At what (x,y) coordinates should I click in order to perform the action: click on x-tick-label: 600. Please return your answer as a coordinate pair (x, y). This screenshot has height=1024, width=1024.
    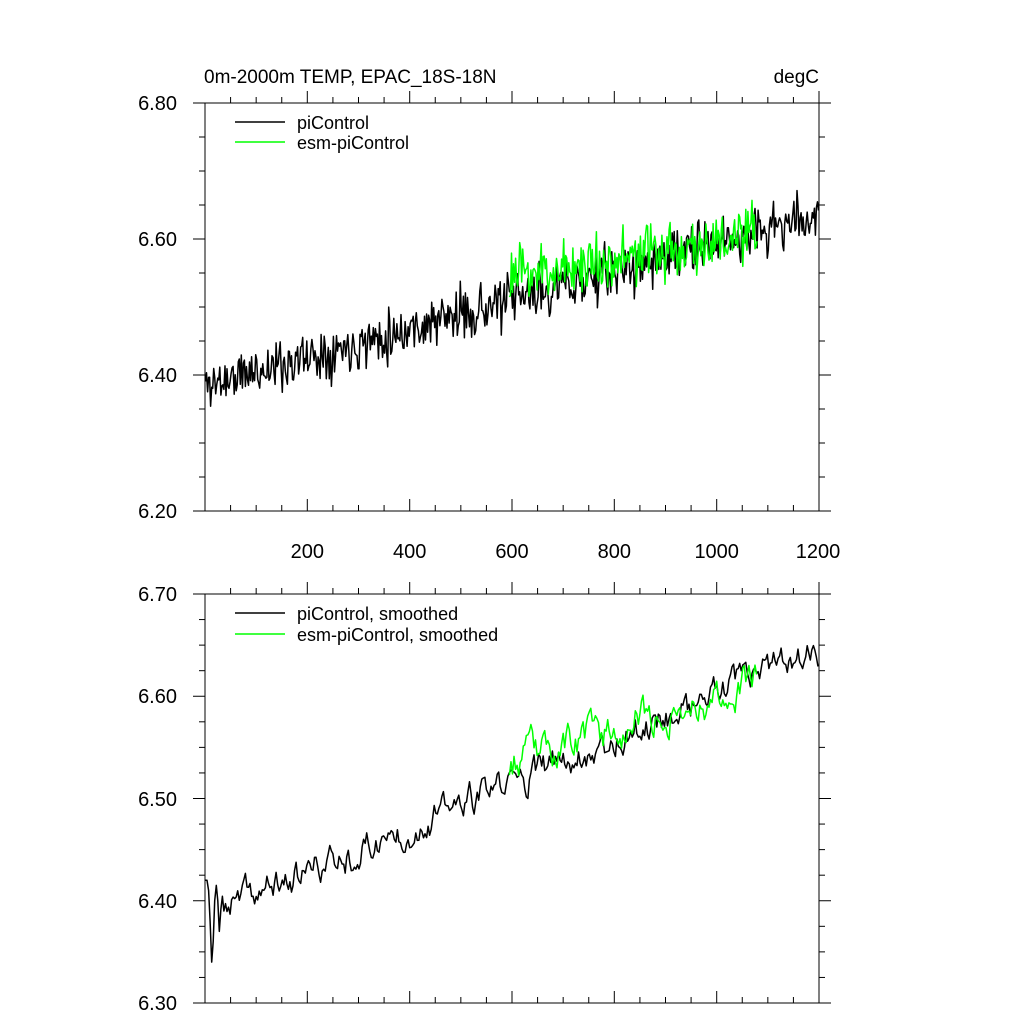
    Looking at the image, I should click on (511, 552).